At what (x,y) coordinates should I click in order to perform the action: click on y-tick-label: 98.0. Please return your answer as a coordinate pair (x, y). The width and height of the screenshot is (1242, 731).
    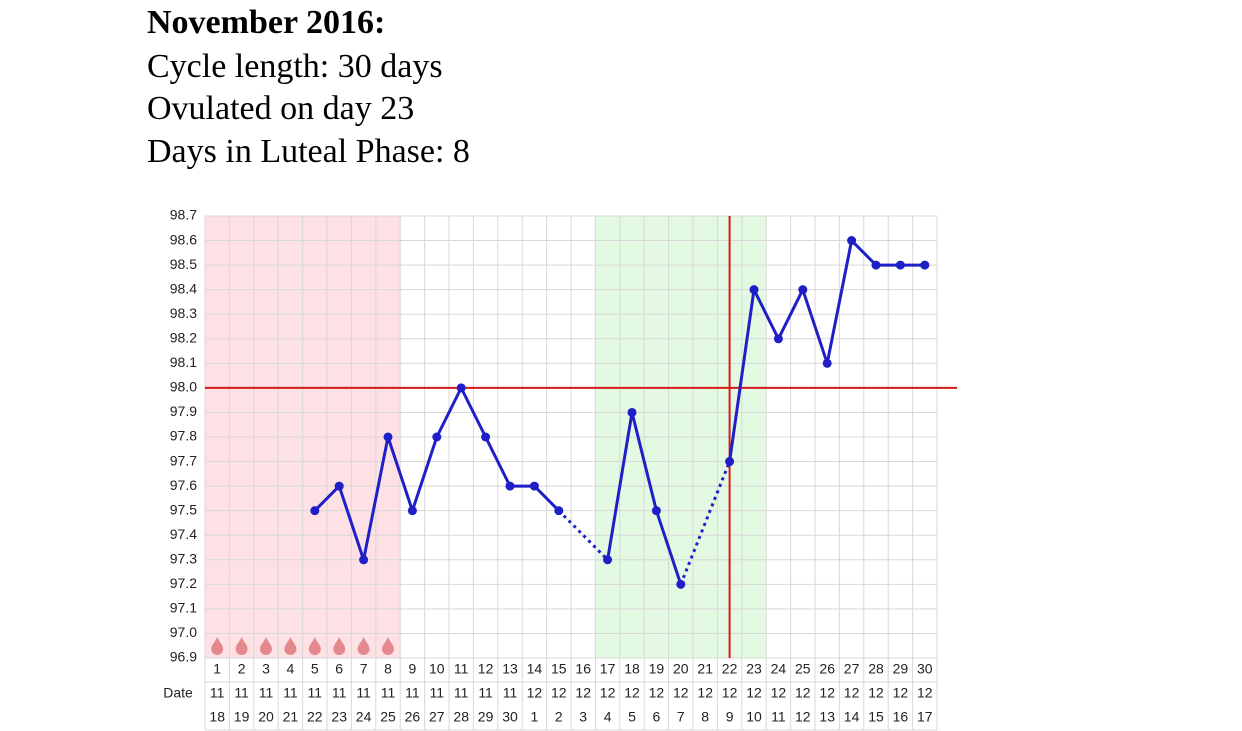
    Looking at the image, I should click on (183, 387).